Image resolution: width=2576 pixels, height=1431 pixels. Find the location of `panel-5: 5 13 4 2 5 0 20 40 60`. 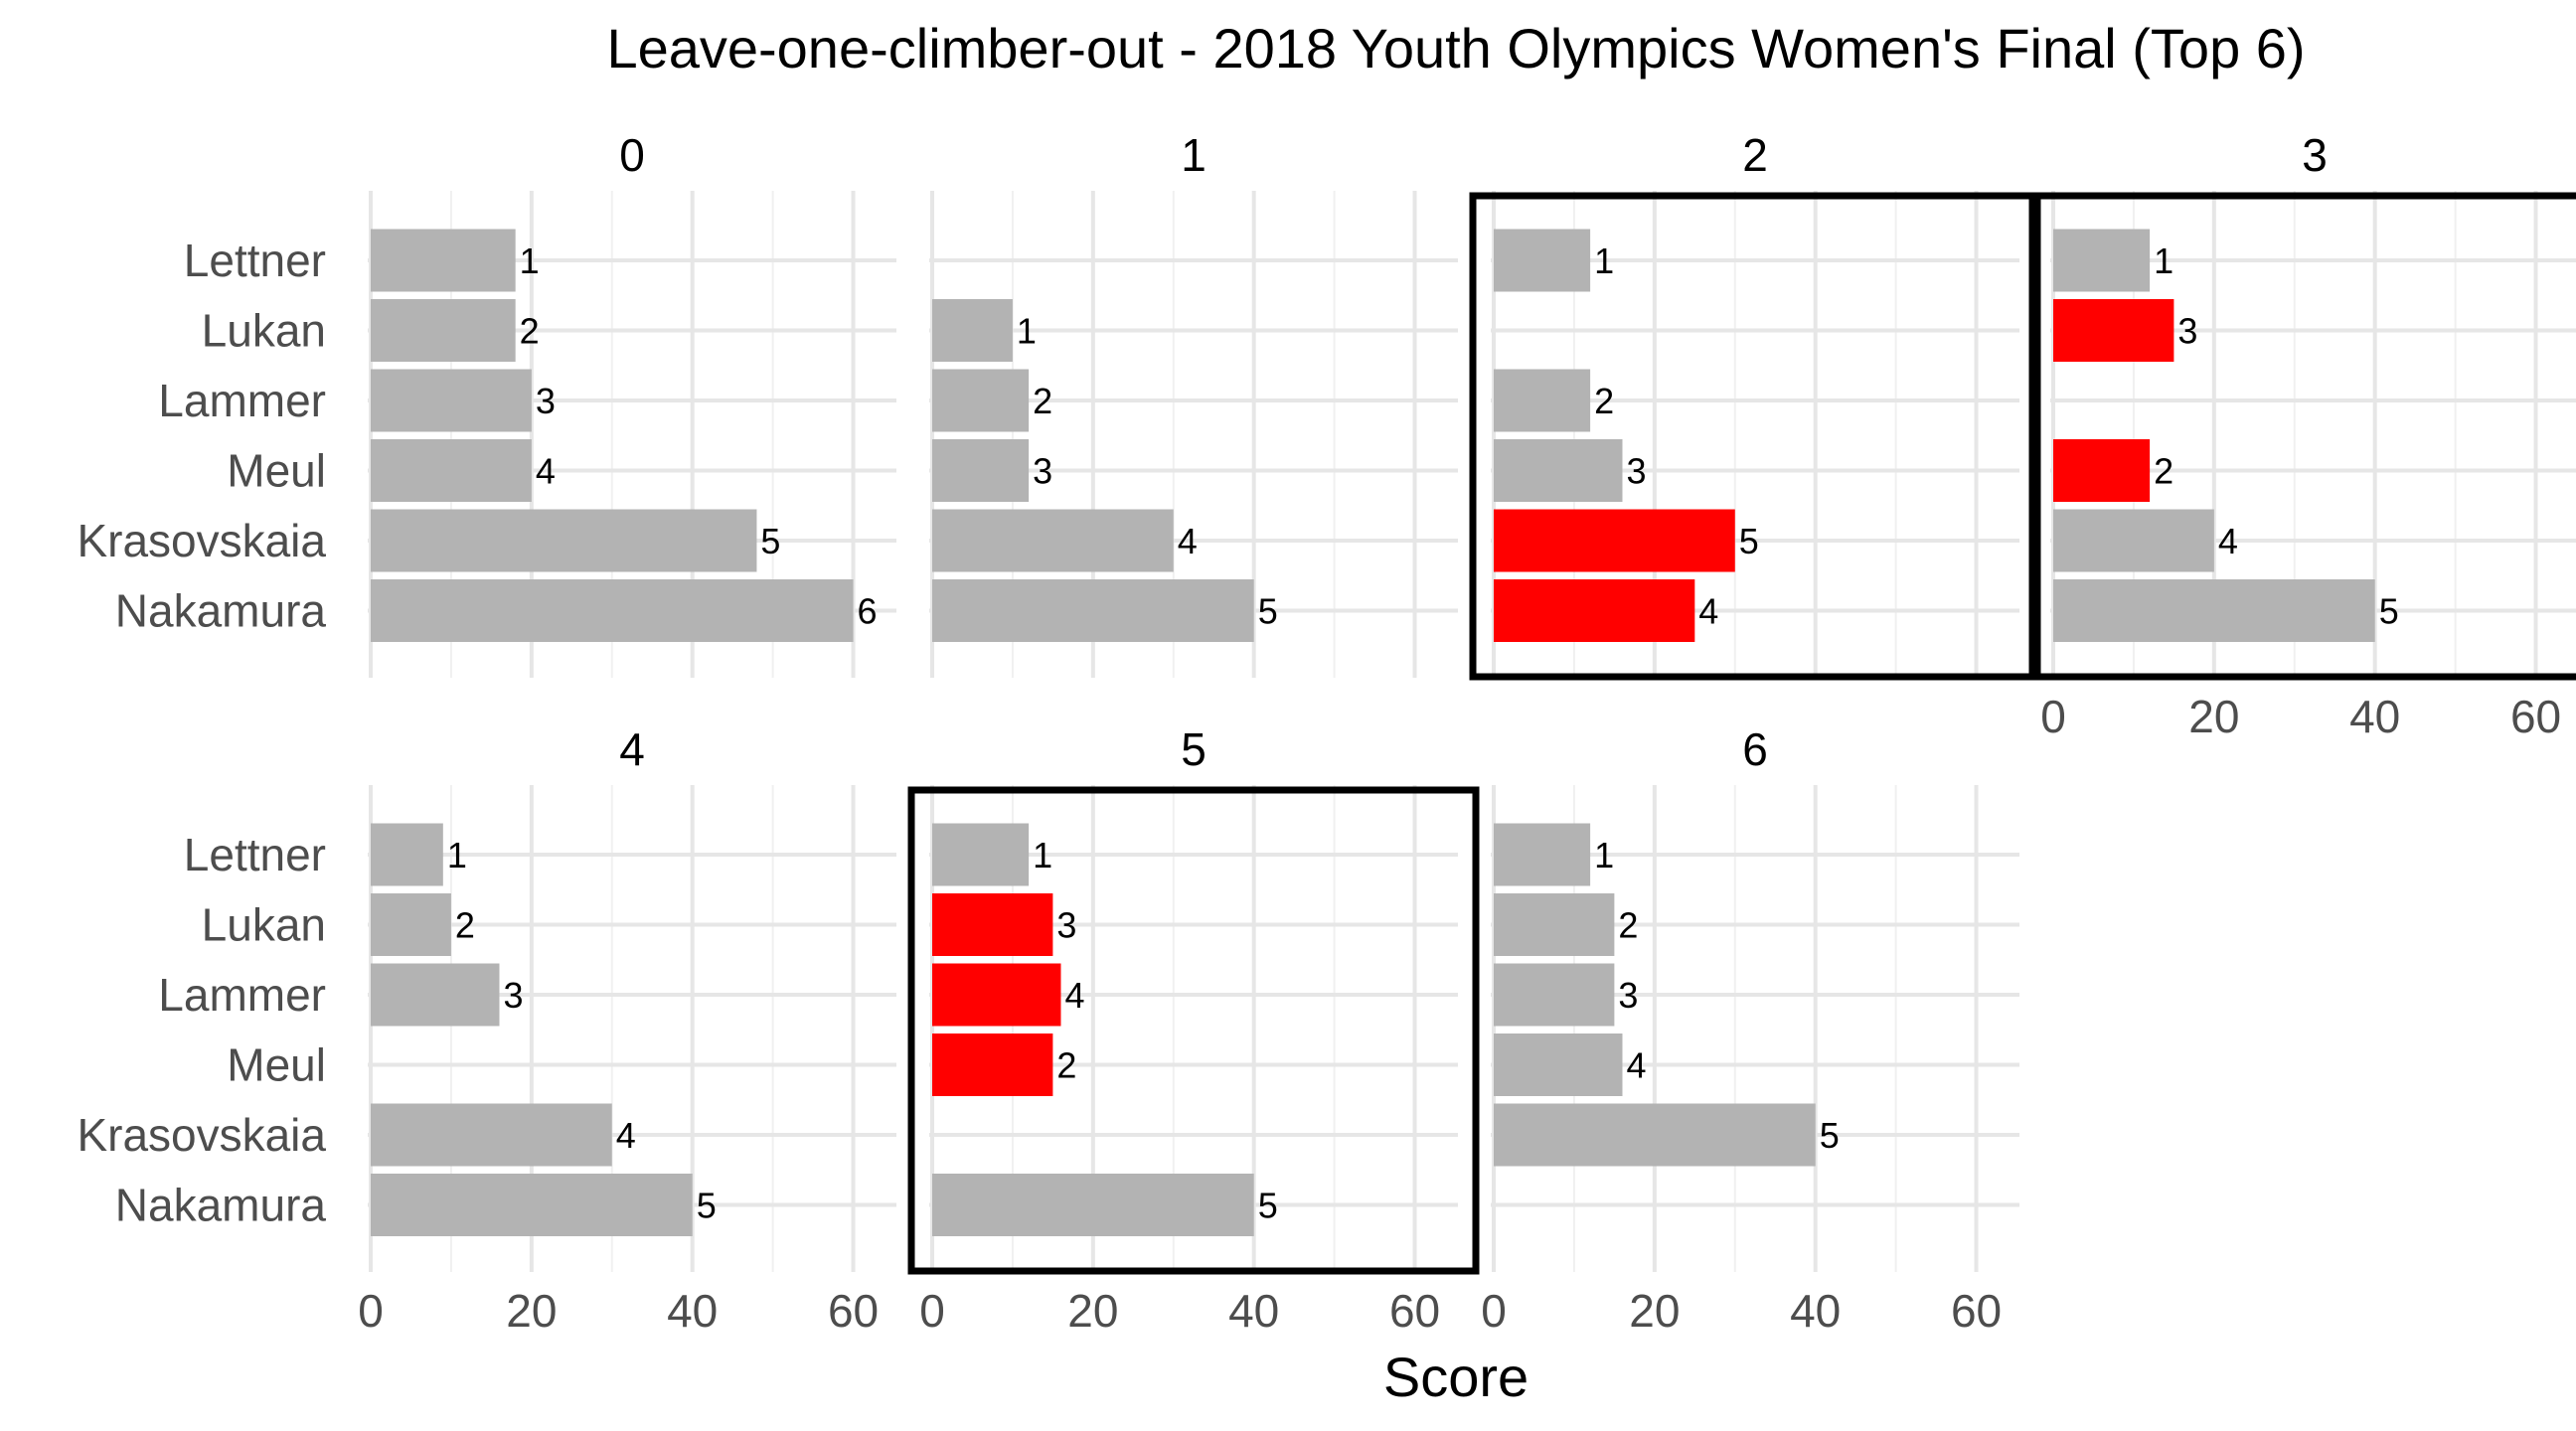

panel-5: 5 13 4 2 5 0 20 40 60 is located at coordinates (1193, 1030).